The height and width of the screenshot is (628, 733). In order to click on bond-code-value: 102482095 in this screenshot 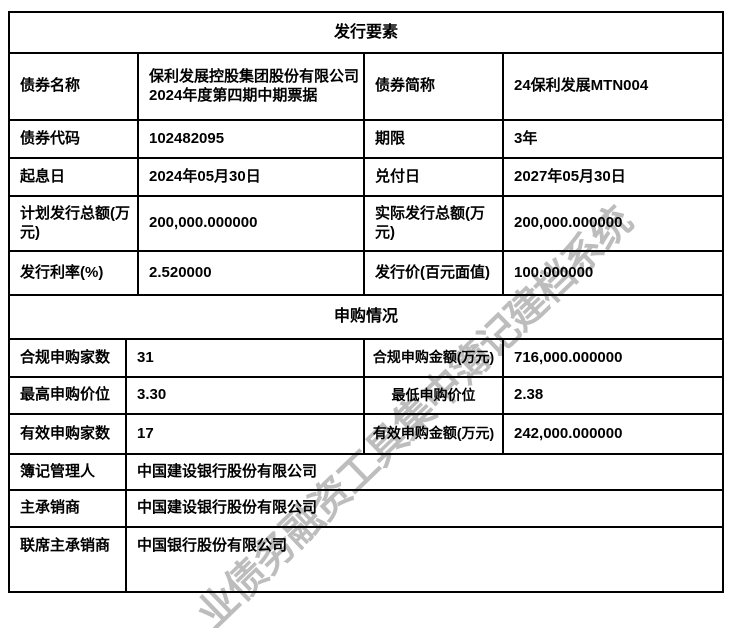, I will do `click(251, 139)`.